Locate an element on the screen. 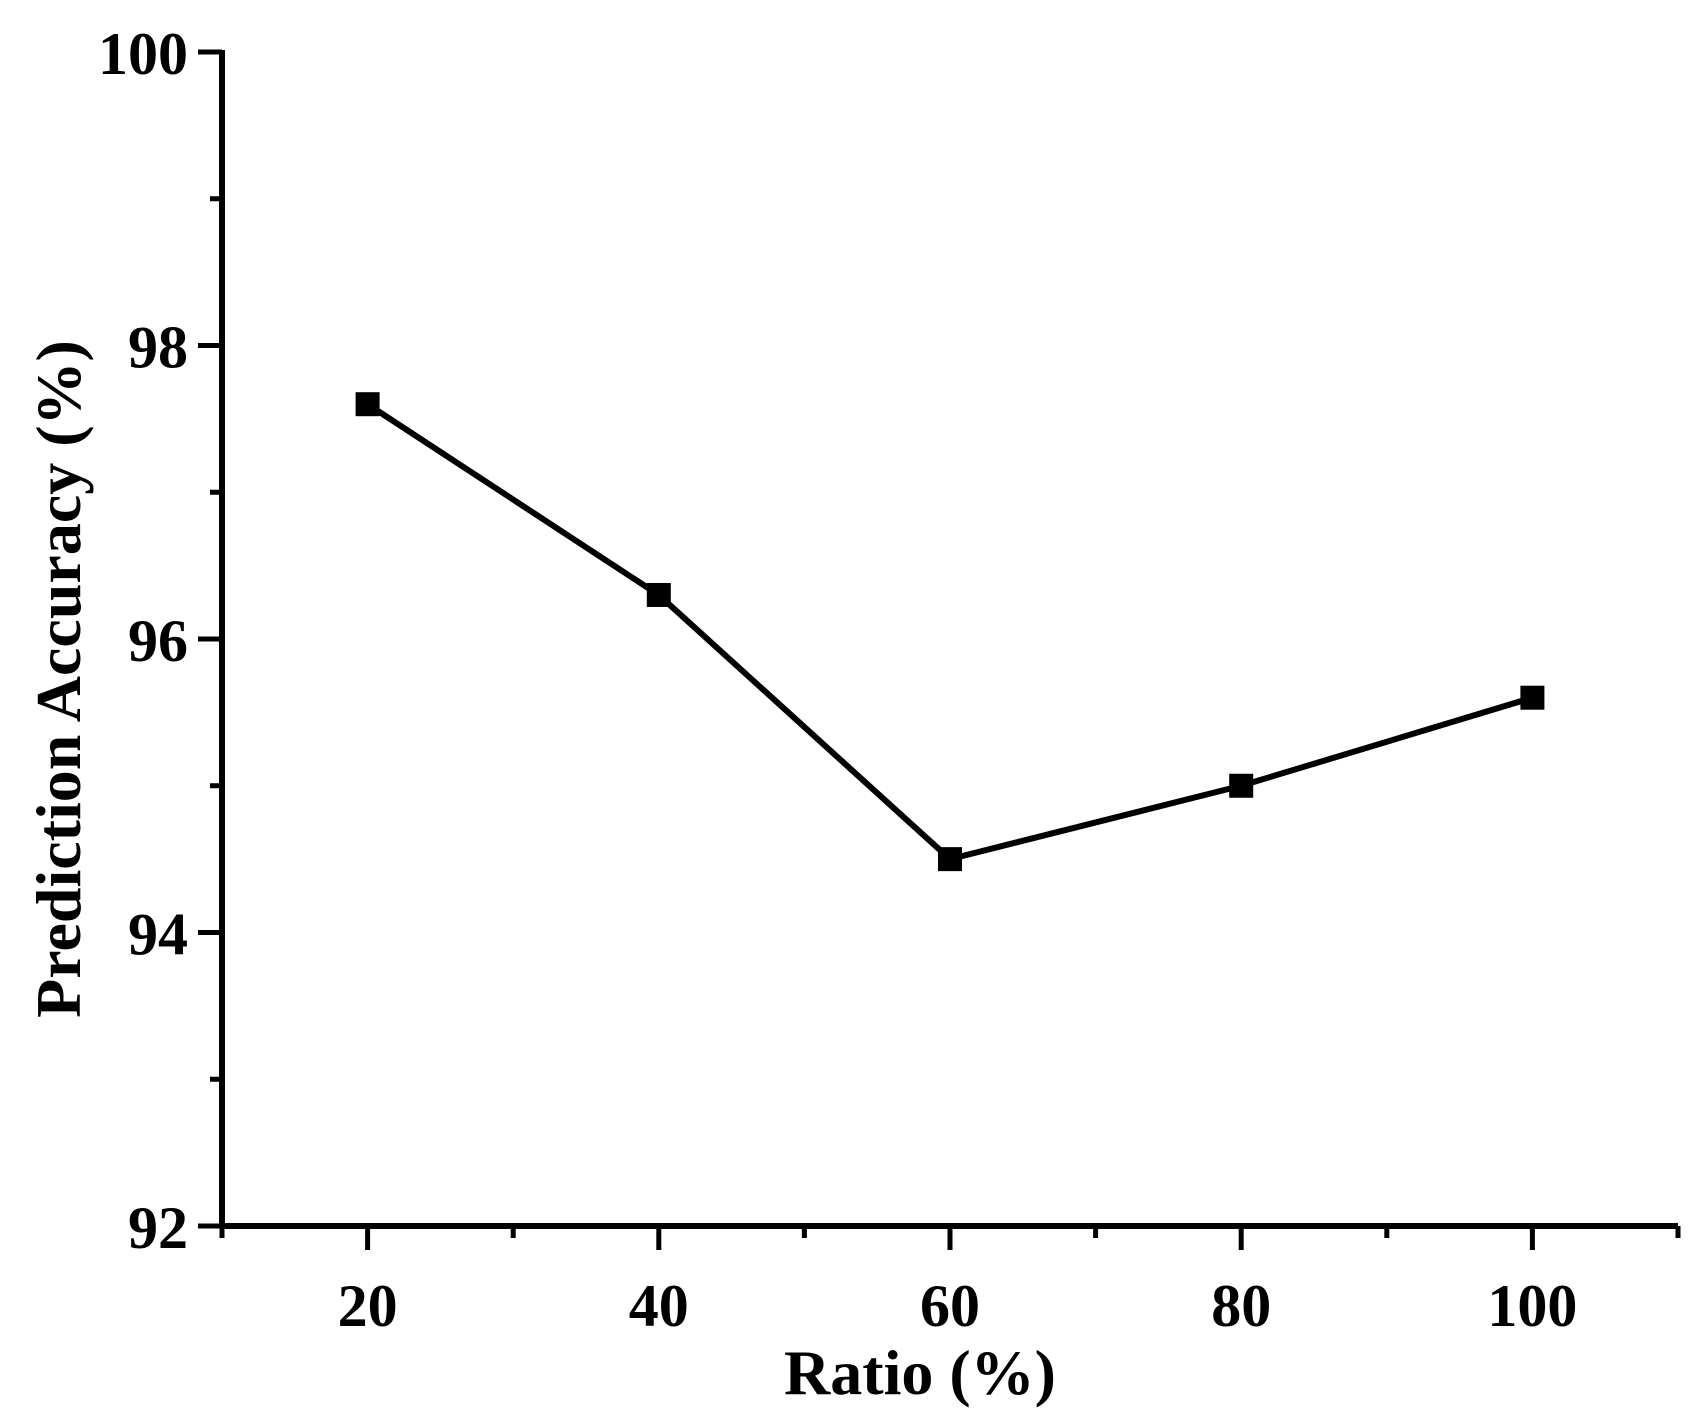 The image size is (1691, 1421). y-axis-label: Prediction Accuracy (%) is located at coordinates (58, 679).